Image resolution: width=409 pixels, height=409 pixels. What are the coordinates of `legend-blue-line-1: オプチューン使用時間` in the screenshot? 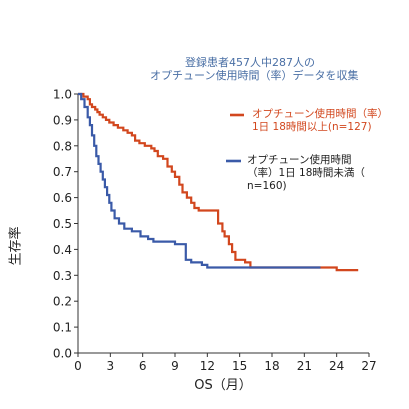 It's located at (299, 160).